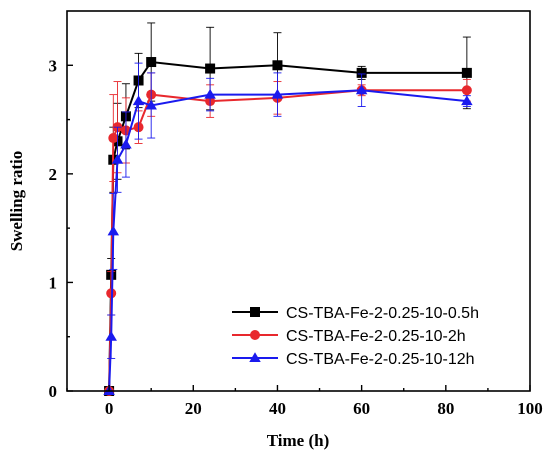 Image resolution: width=550 pixels, height=458 pixels. Describe the element at coordinates (53, 282) in the screenshot. I see `y-tick-label: 1` at that location.